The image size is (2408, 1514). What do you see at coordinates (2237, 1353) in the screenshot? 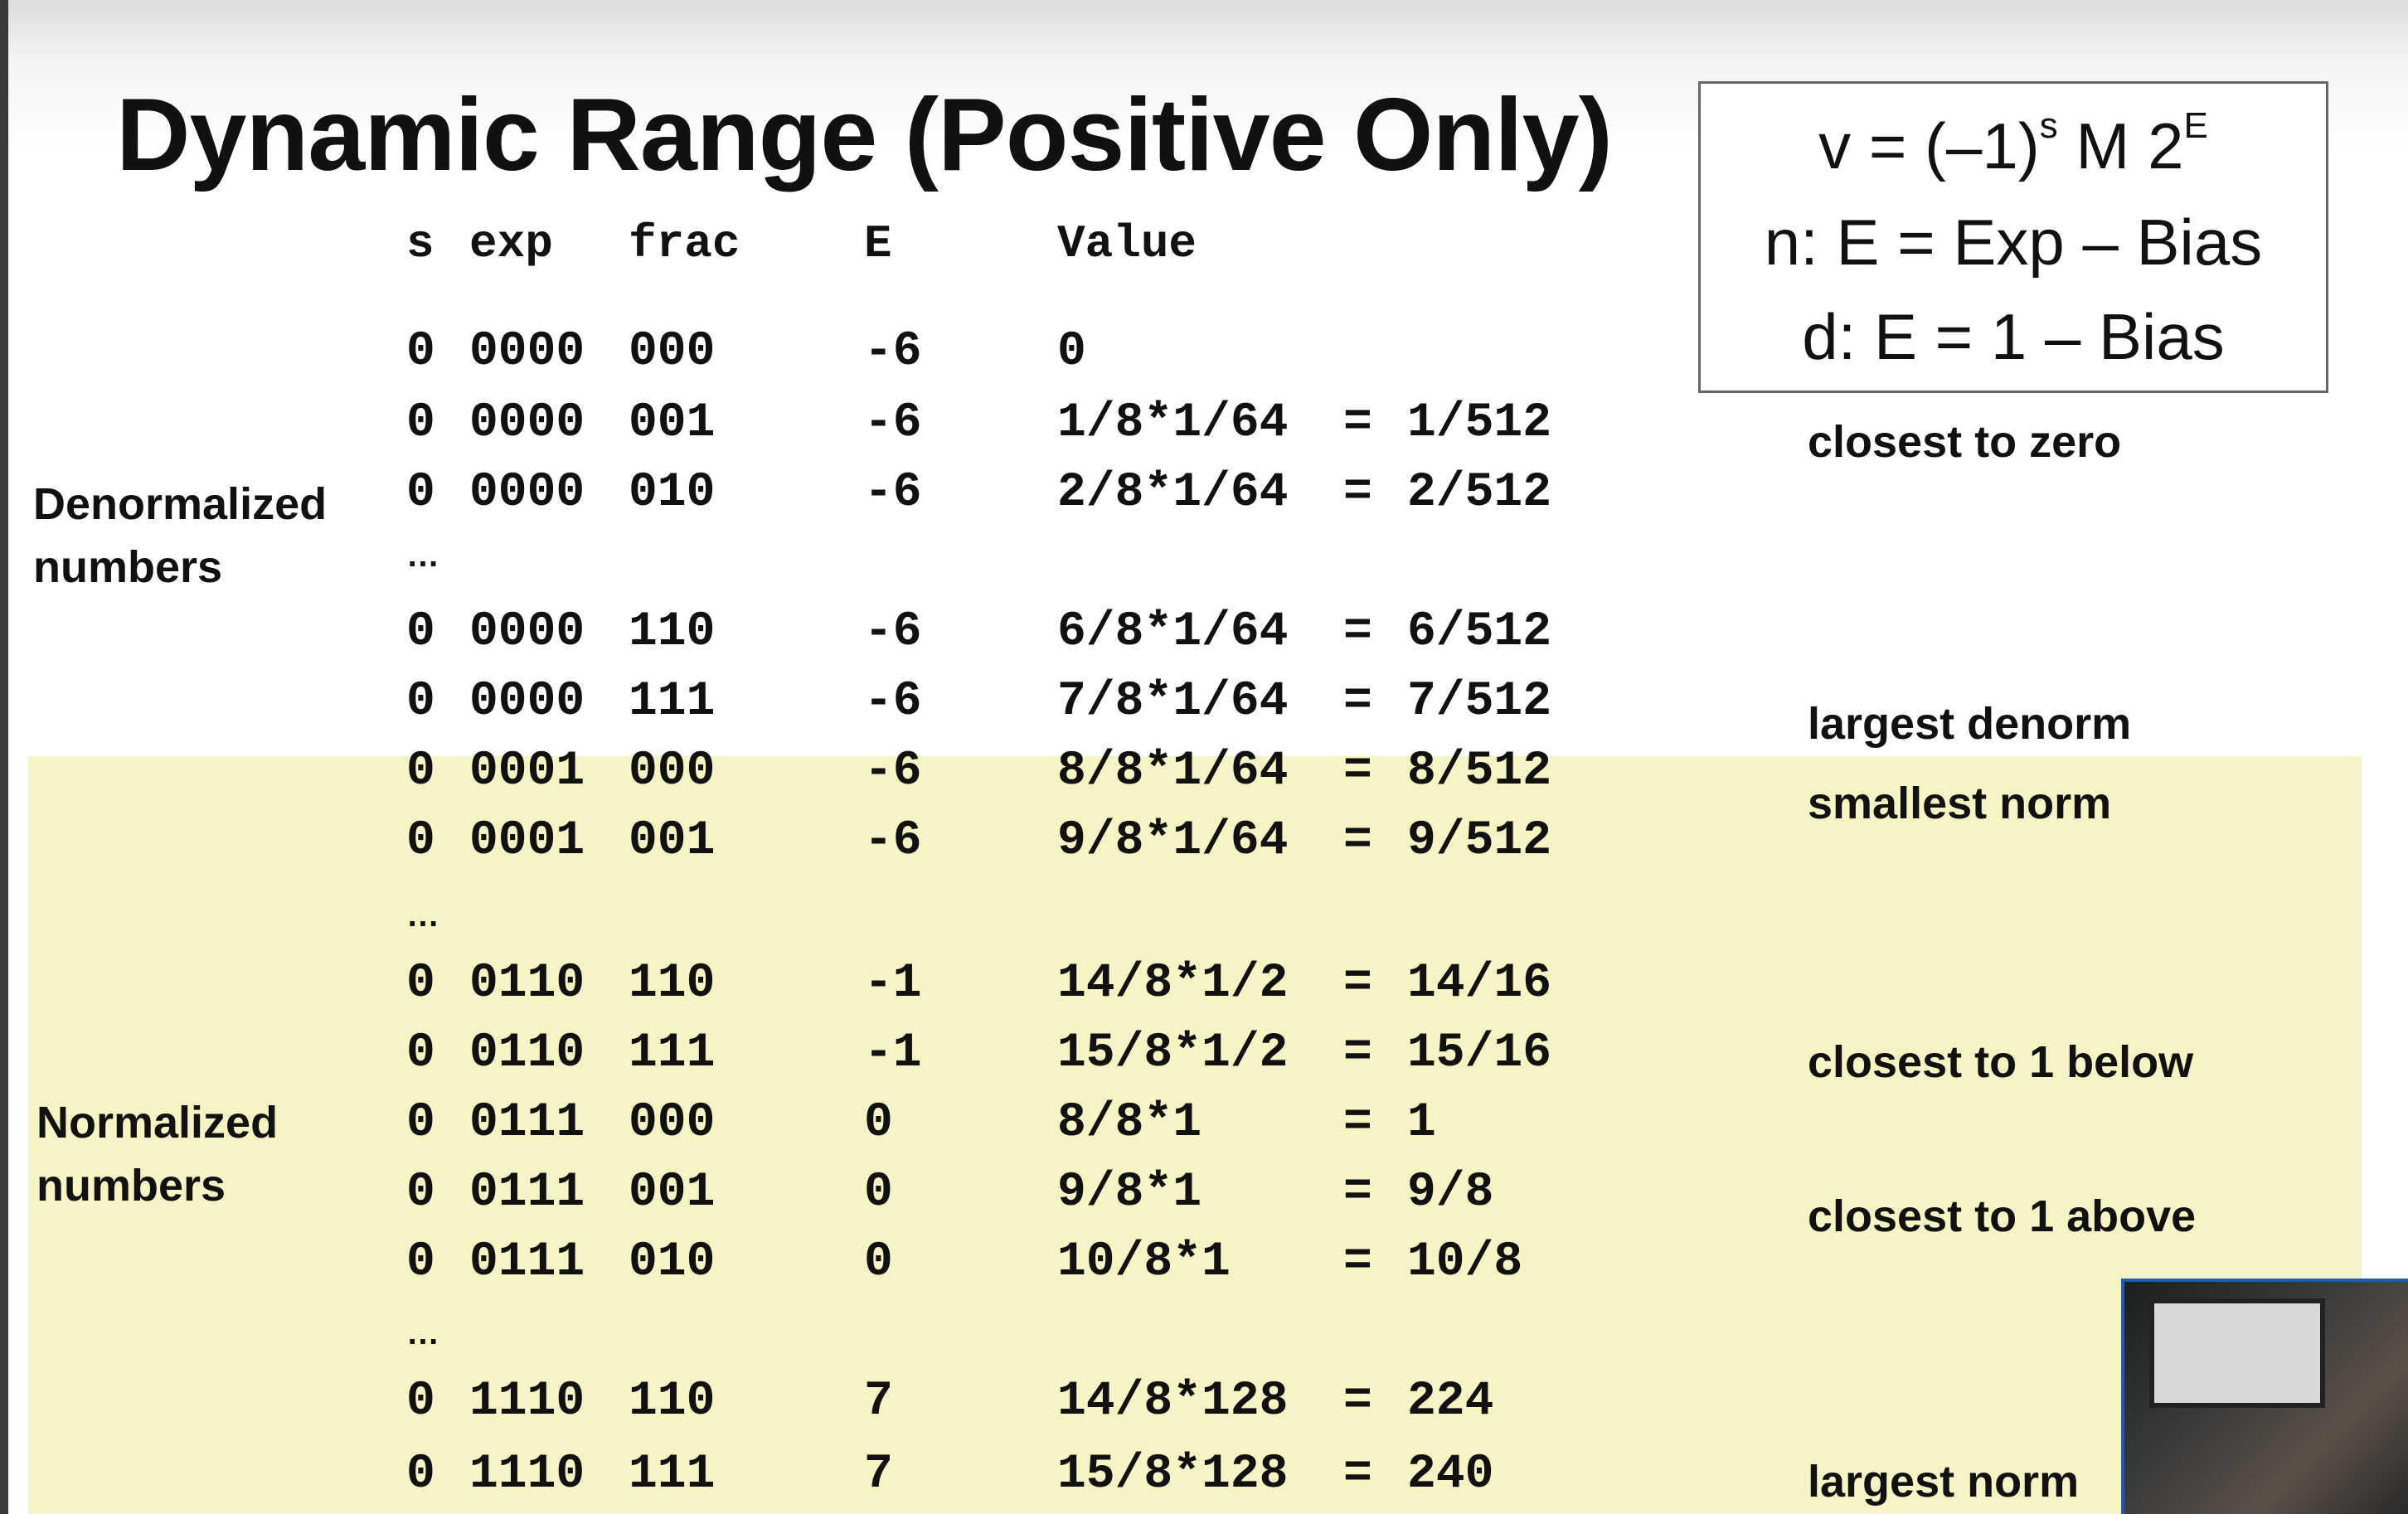
I see `projector-screen` at bounding box center [2237, 1353].